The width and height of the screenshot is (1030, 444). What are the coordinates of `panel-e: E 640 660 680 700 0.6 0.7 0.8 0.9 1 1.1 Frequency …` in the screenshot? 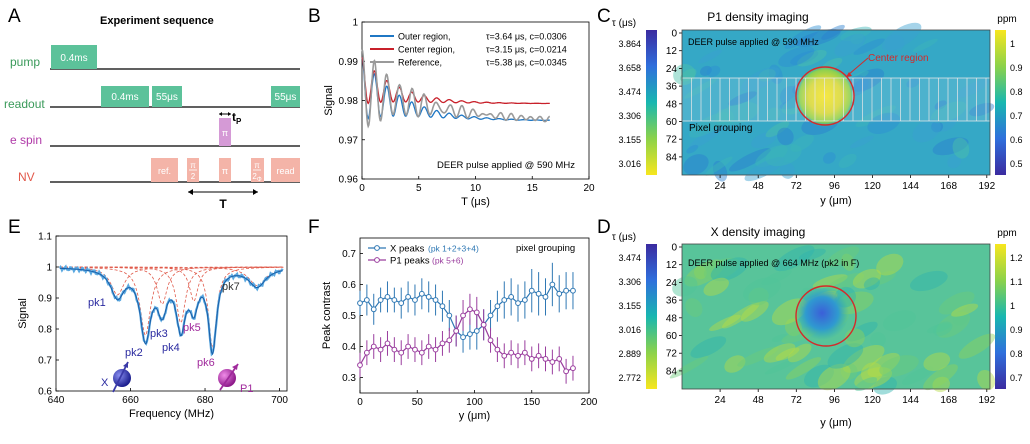 It's located at (148, 318).